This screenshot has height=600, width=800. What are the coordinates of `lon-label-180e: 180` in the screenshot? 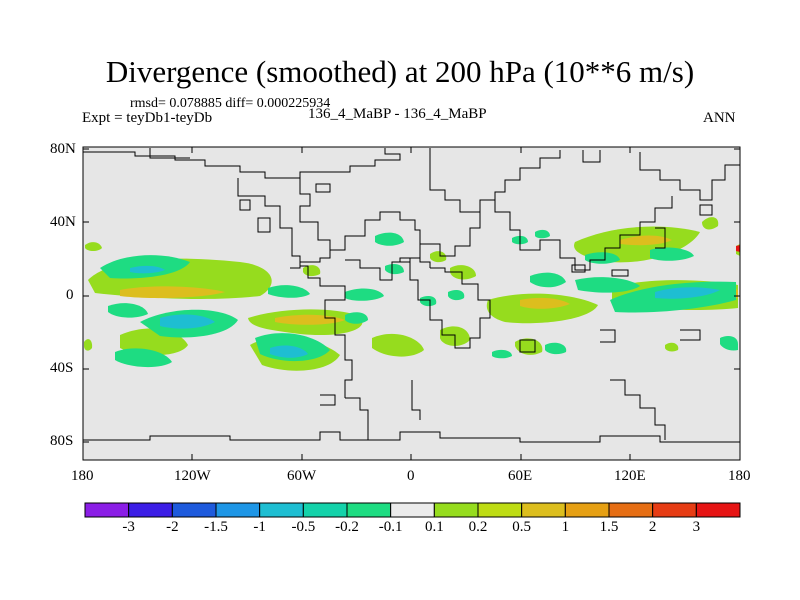 It's located at (739, 476).